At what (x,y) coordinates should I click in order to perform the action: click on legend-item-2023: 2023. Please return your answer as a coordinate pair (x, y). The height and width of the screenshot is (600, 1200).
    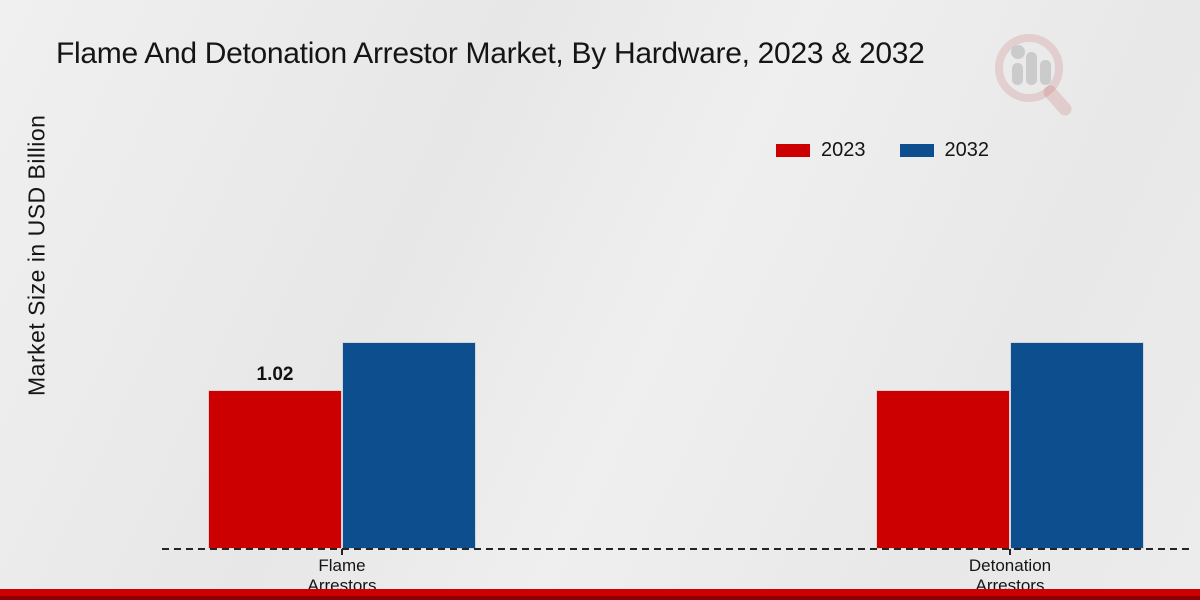
    Looking at the image, I should click on (821, 150).